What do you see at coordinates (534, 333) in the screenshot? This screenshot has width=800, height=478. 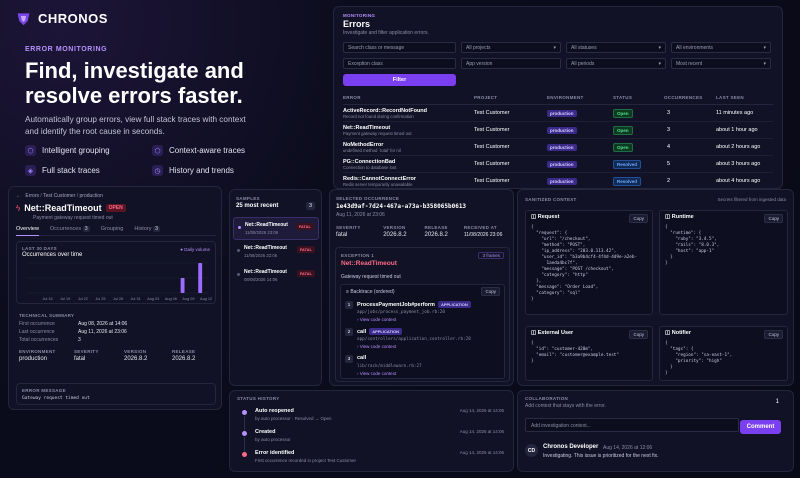 I see `user-icon: ◫` at bounding box center [534, 333].